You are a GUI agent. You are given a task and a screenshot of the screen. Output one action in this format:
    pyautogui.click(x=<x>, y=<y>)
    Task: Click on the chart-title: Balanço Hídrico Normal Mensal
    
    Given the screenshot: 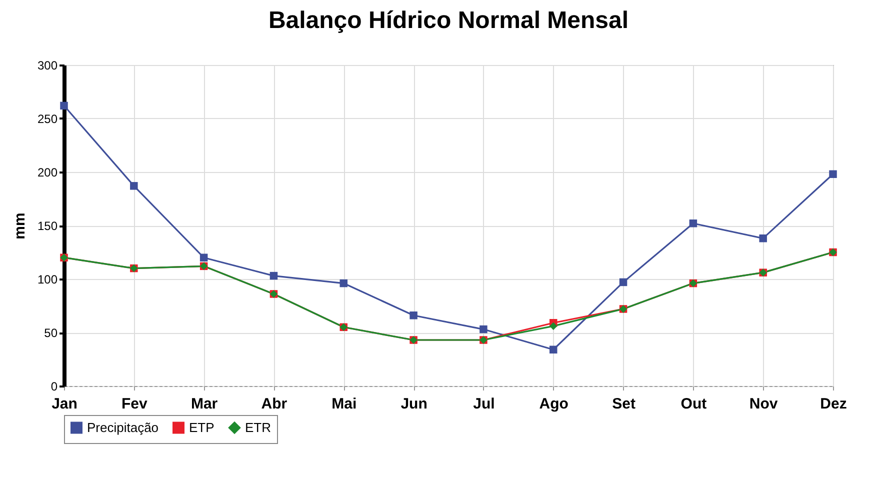 What is the action you would take?
    pyautogui.click(x=448, y=20)
    